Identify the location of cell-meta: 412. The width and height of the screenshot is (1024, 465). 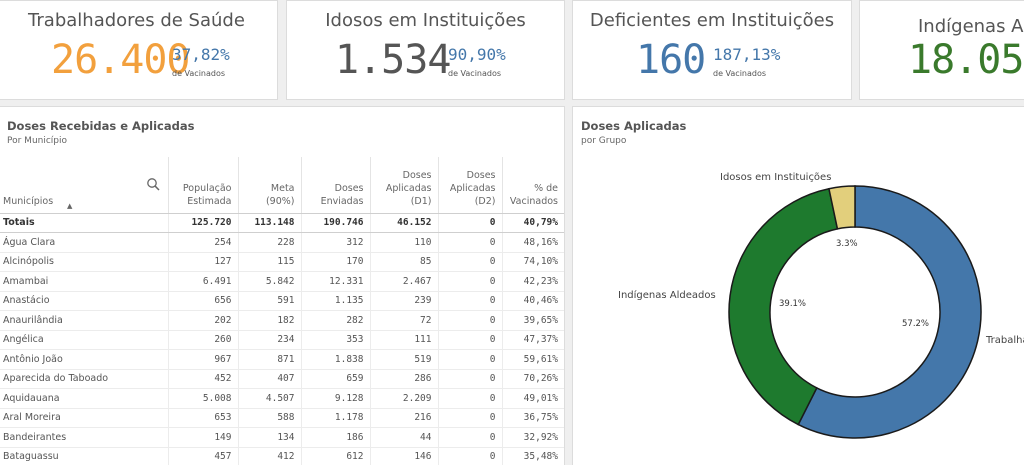
(270, 456).